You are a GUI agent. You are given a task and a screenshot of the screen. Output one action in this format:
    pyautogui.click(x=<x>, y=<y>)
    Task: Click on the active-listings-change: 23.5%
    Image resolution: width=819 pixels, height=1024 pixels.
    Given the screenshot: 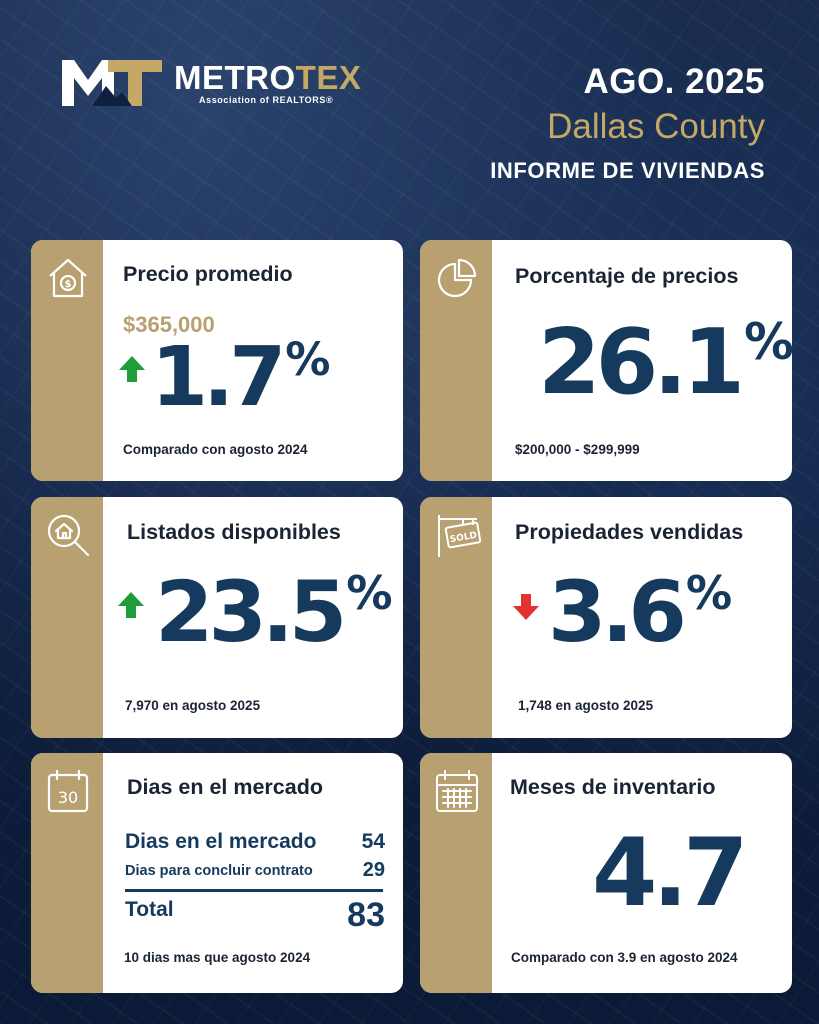 What is the action you would take?
    pyautogui.click(x=274, y=612)
    